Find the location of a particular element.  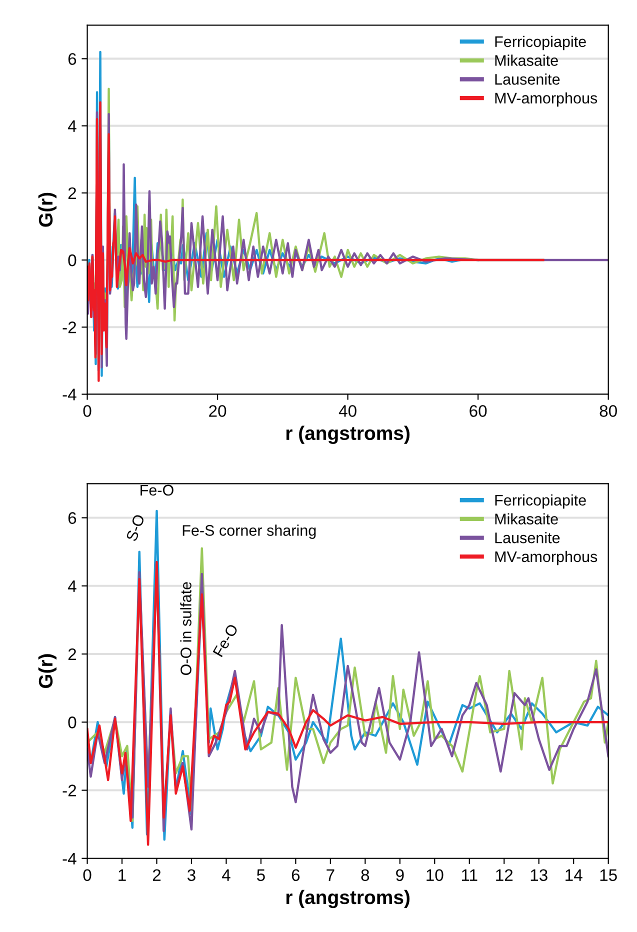

x-tick-label: 14 is located at coordinates (574, 875).